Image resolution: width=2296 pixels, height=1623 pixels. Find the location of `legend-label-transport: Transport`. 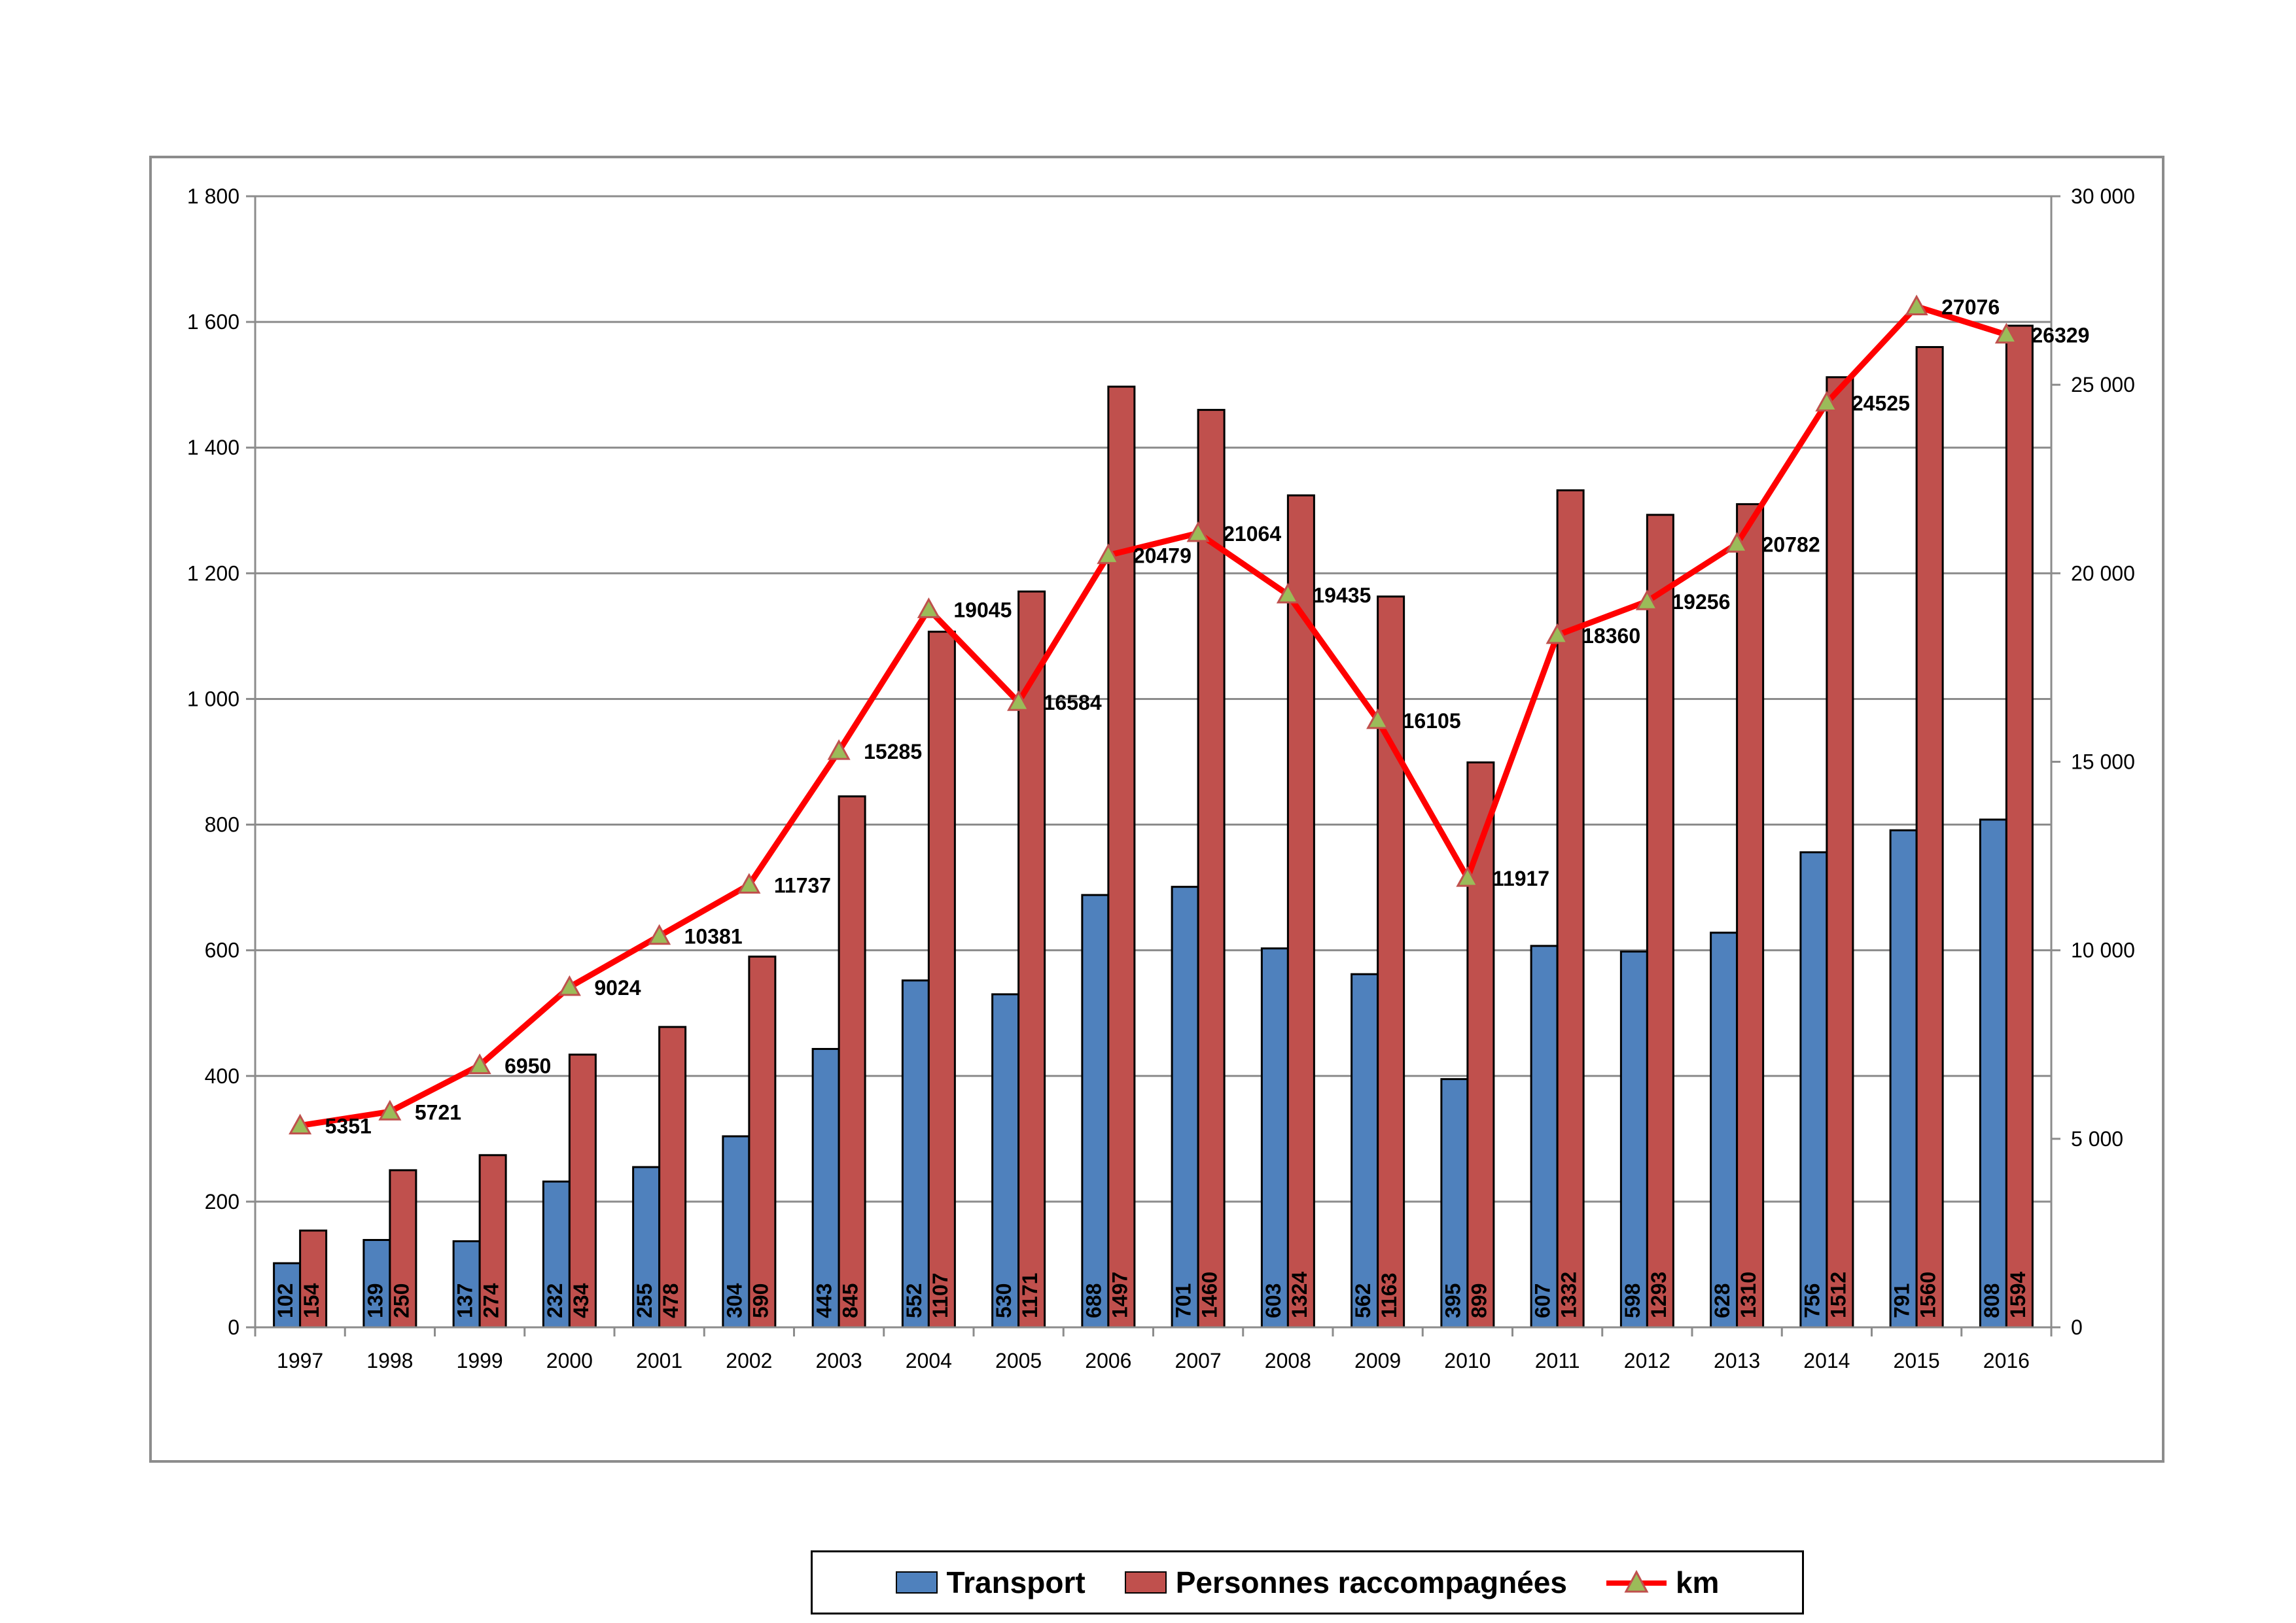

legend-label-transport: Transport is located at coordinates (1016, 1582).